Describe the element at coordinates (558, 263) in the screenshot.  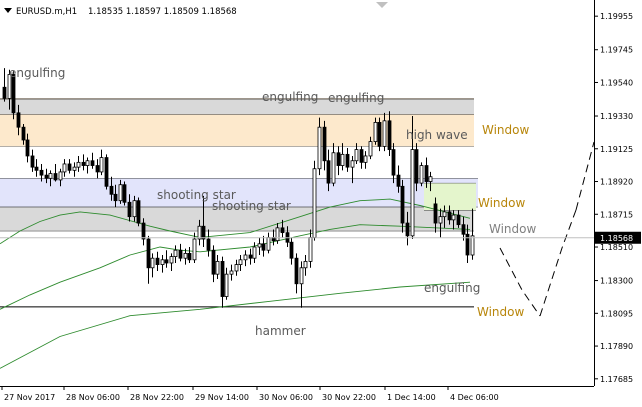
I see `projection-dashed-path` at that location.